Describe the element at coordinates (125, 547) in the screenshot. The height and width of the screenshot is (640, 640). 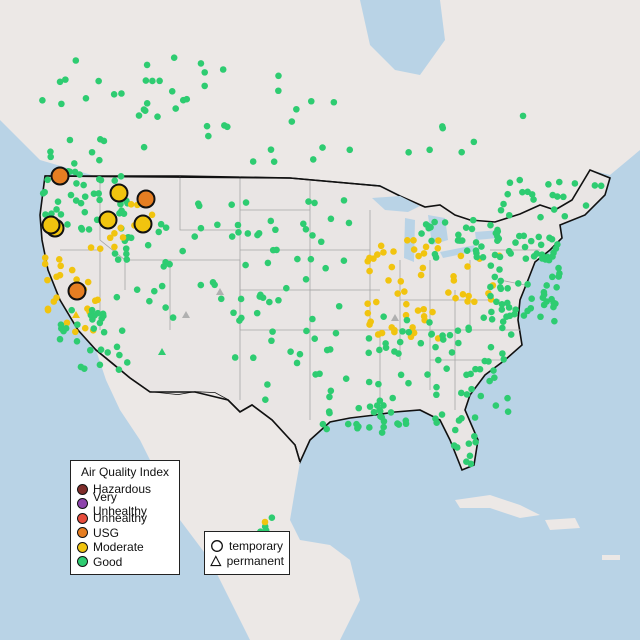
I see `legend-item-moderate: Moderate` at that location.